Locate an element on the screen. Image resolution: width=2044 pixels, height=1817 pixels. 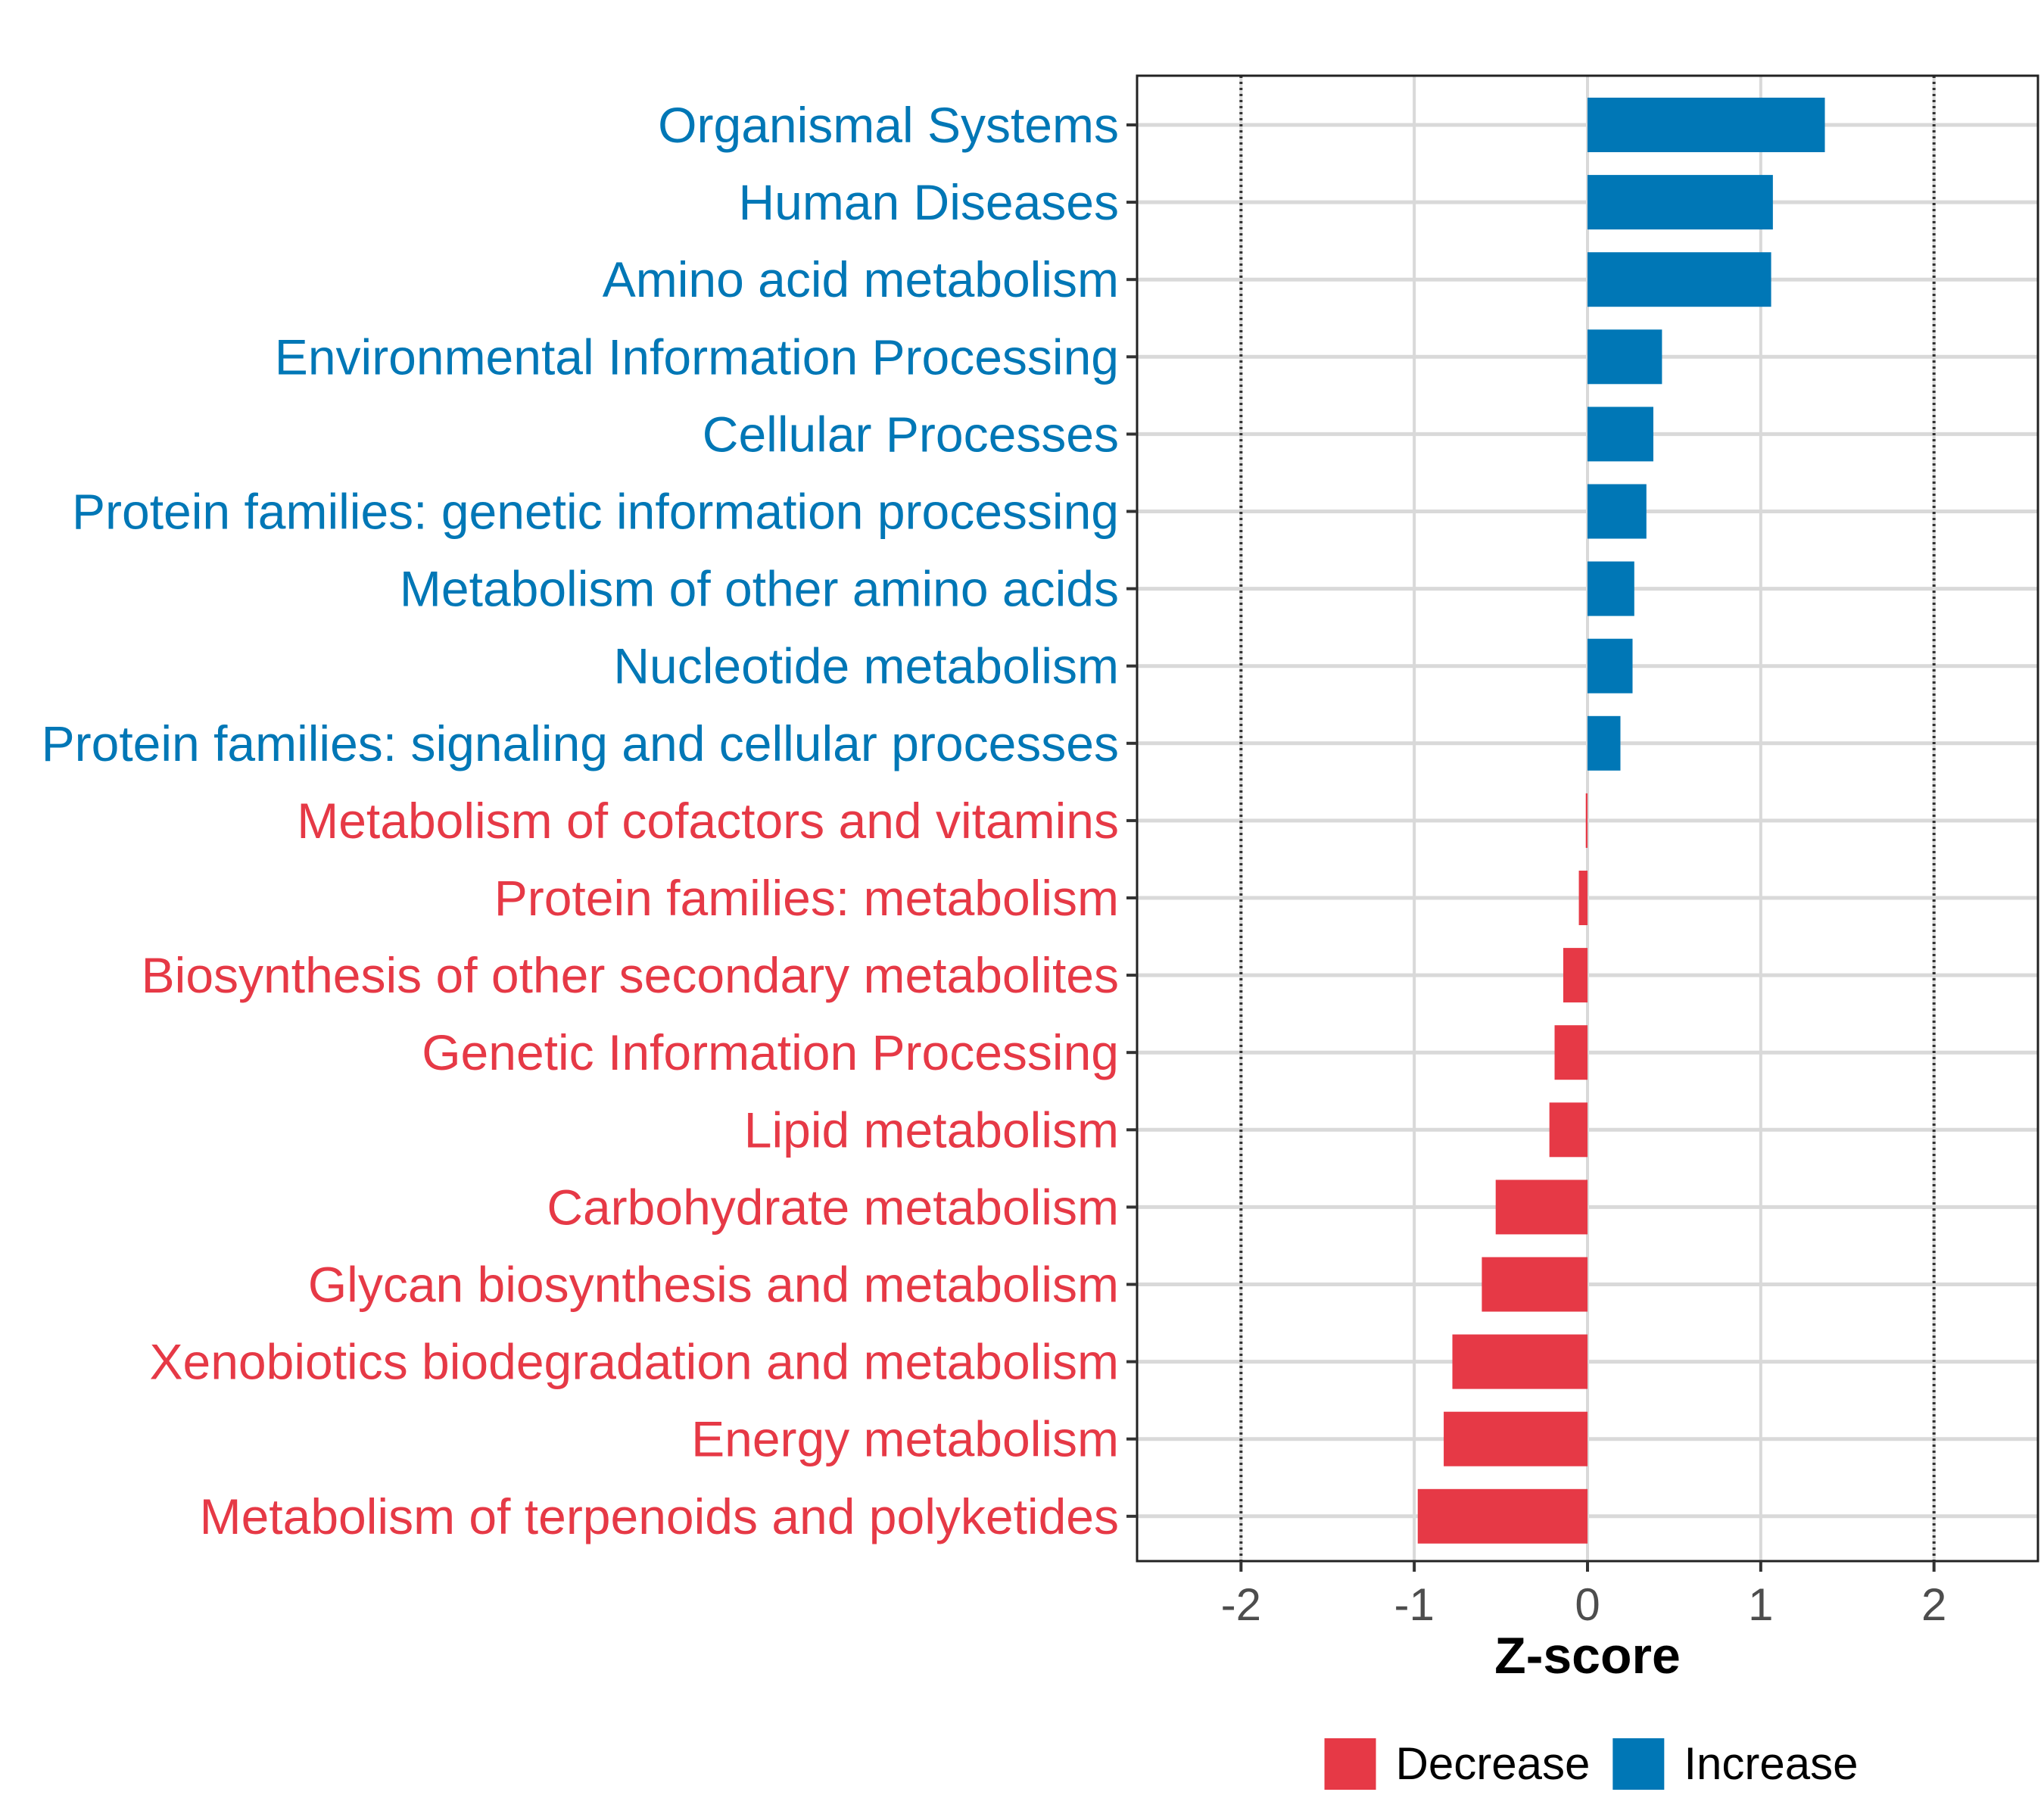
category-label: Organismal Systems is located at coordinates (888, 125).